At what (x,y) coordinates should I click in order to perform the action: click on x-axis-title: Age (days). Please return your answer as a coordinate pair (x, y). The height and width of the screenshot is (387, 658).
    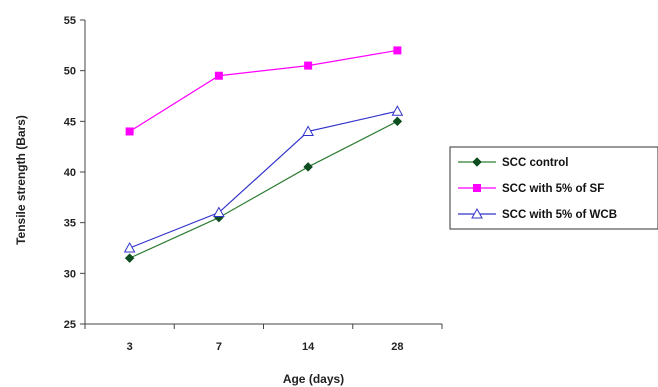
    Looking at the image, I should click on (313, 379).